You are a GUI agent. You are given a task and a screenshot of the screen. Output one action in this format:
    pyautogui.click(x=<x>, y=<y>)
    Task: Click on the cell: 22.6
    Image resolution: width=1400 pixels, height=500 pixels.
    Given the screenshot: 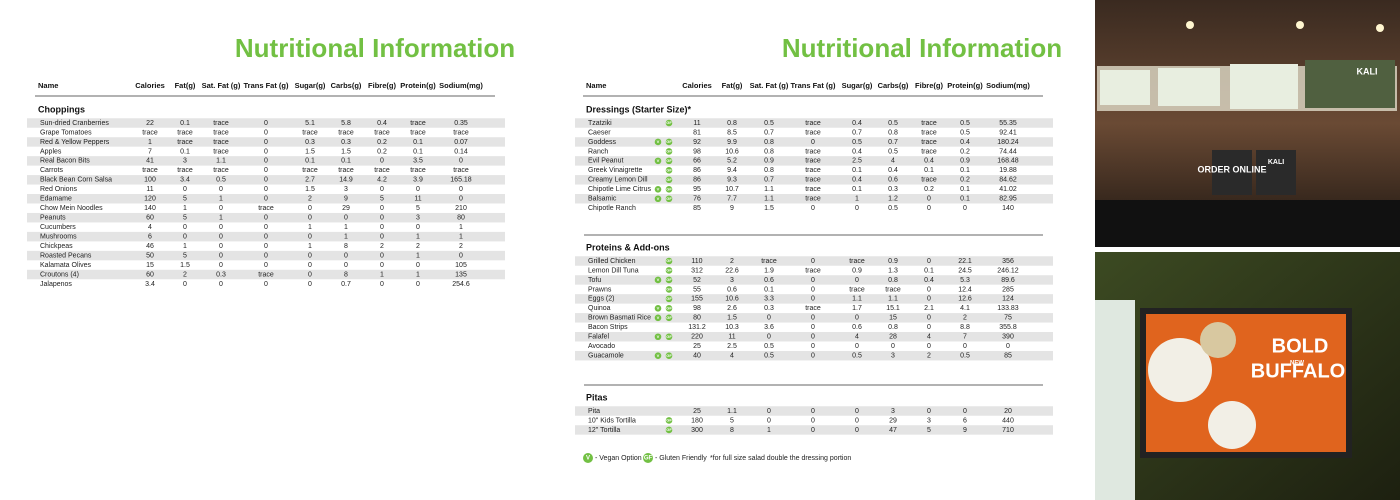 What is the action you would take?
    pyautogui.click(x=732, y=270)
    